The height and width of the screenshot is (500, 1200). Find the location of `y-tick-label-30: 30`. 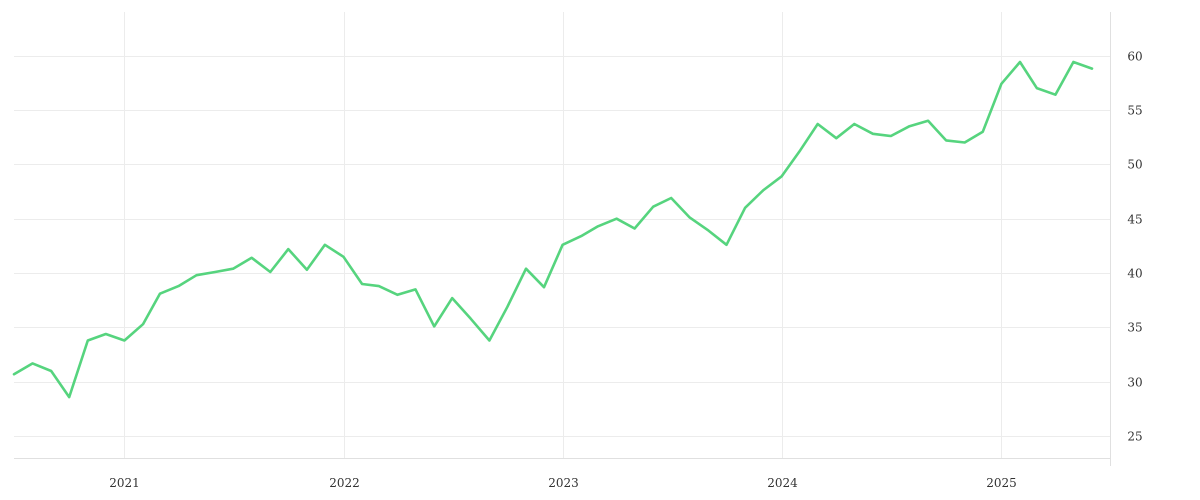

y-tick-label-30: 30 is located at coordinates (1134, 383).